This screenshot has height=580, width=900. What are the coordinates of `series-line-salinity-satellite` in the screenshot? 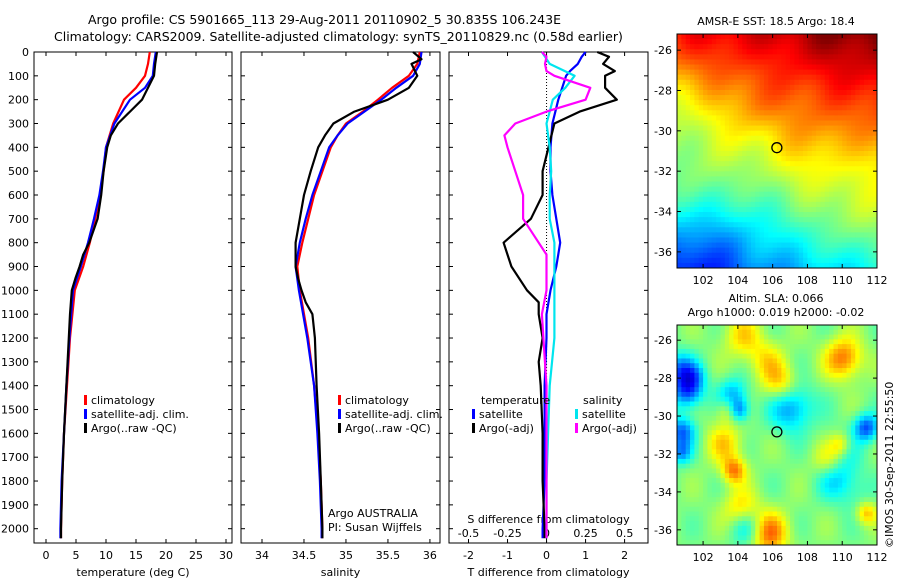 It's located at (558, 295).